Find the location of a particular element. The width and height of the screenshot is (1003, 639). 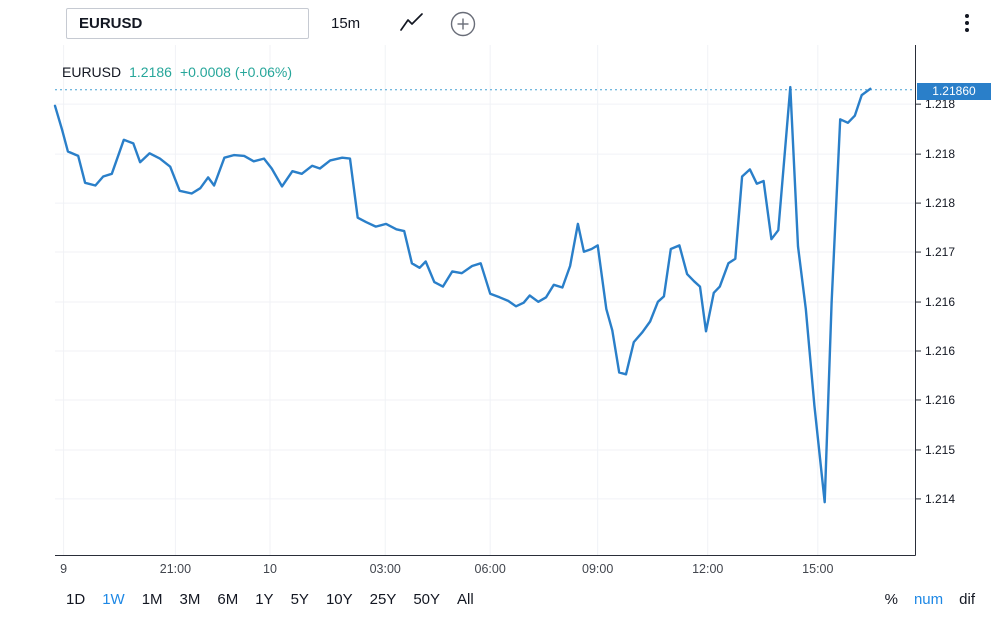

y-axis-label: 1.215 is located at coordinates (940, 450).